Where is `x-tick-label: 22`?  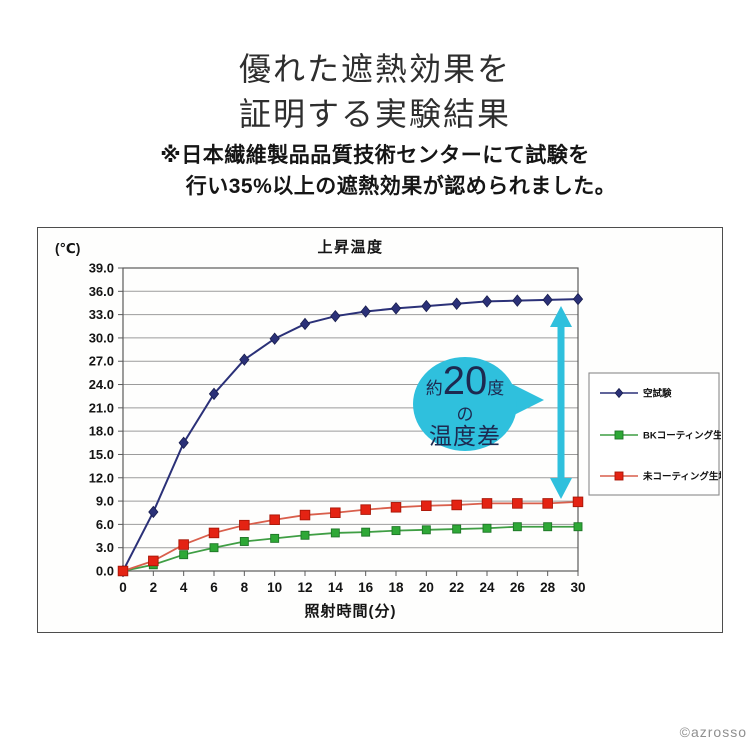 x-tick-label: 22 is located at coordinates (456, 587).